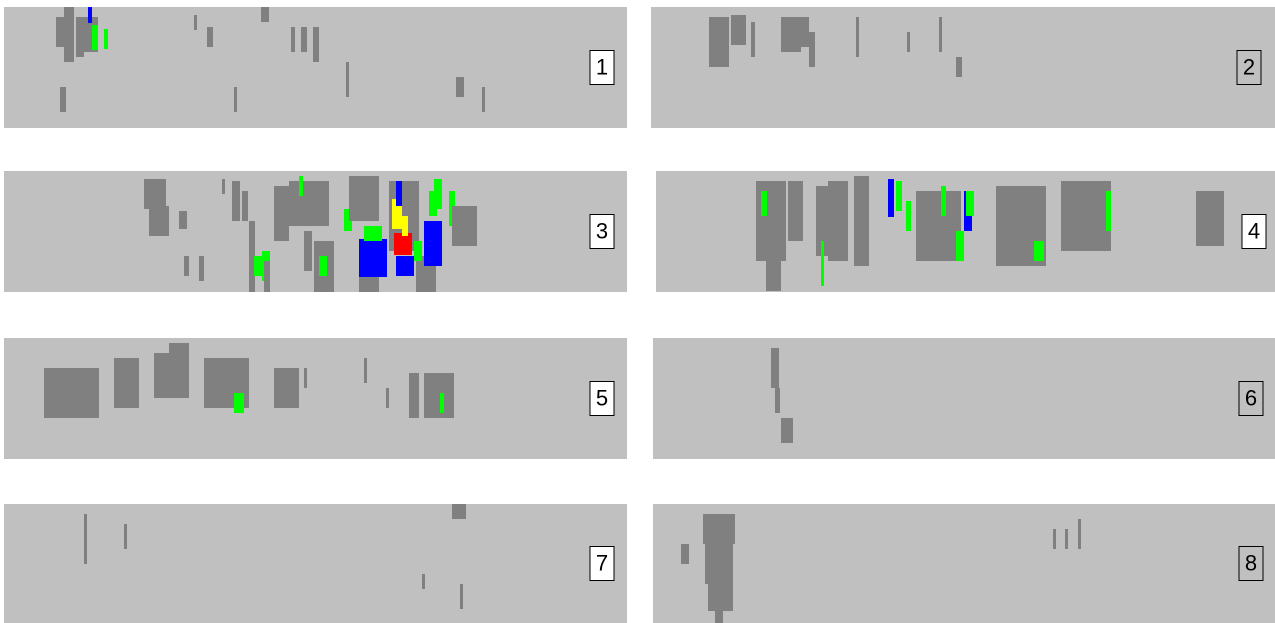 Image resolution: width=1275 pixels, height=623 pixels. I want to click on panel: 7, so click(315, 563).